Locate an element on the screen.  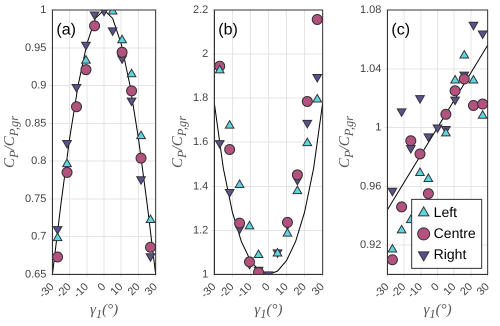
y-tick-label: 2 is located at coordinates (205, 54).